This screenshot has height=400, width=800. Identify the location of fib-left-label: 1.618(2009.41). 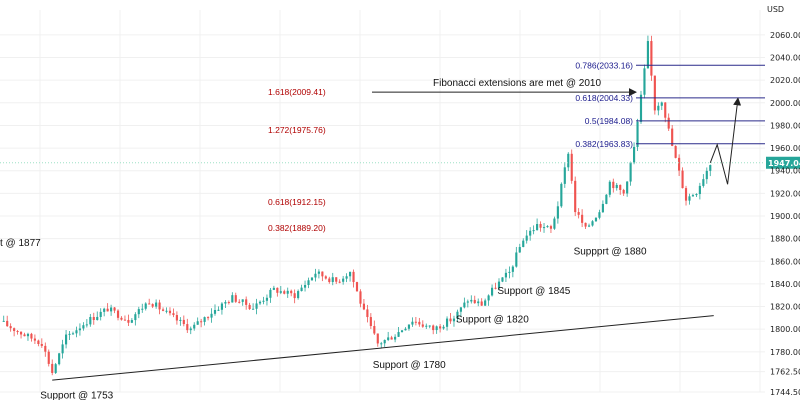
(297, 92).